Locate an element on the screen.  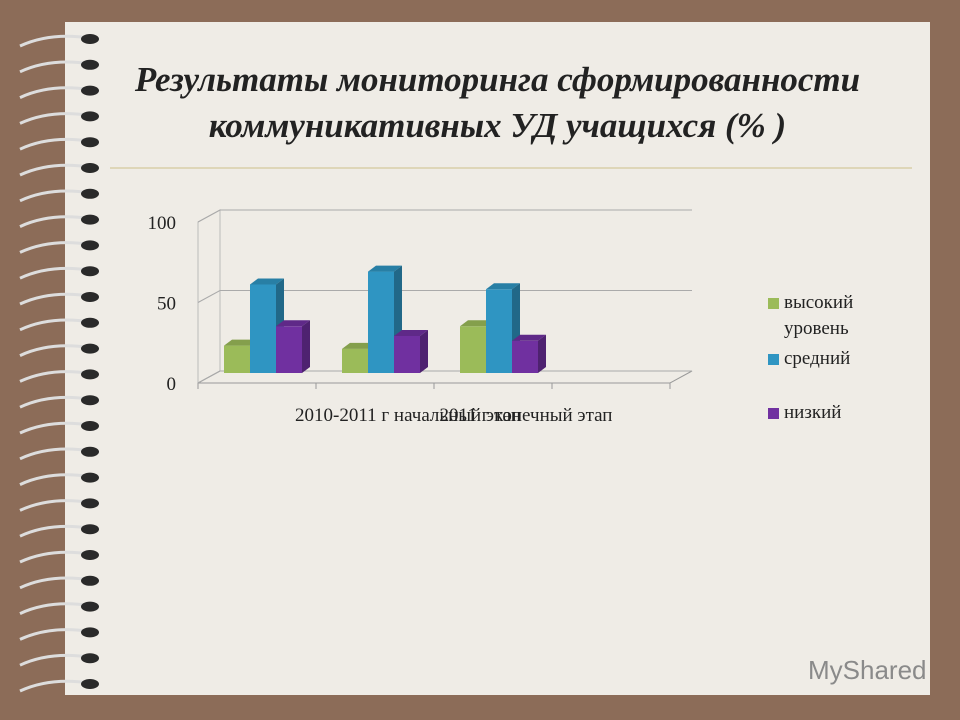
legend-label: средний is located at coordinates (817, 358).